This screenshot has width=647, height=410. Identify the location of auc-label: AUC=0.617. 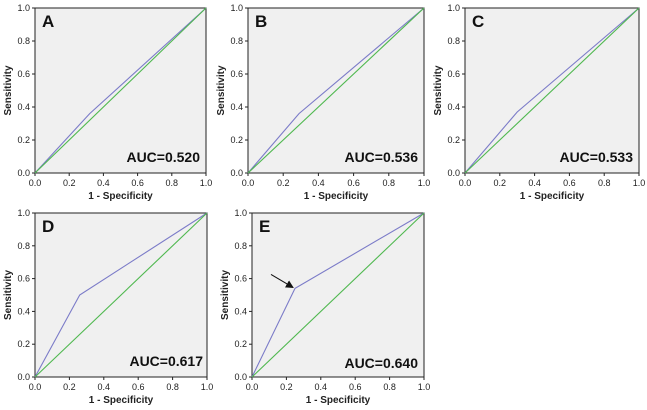
(166, 361).